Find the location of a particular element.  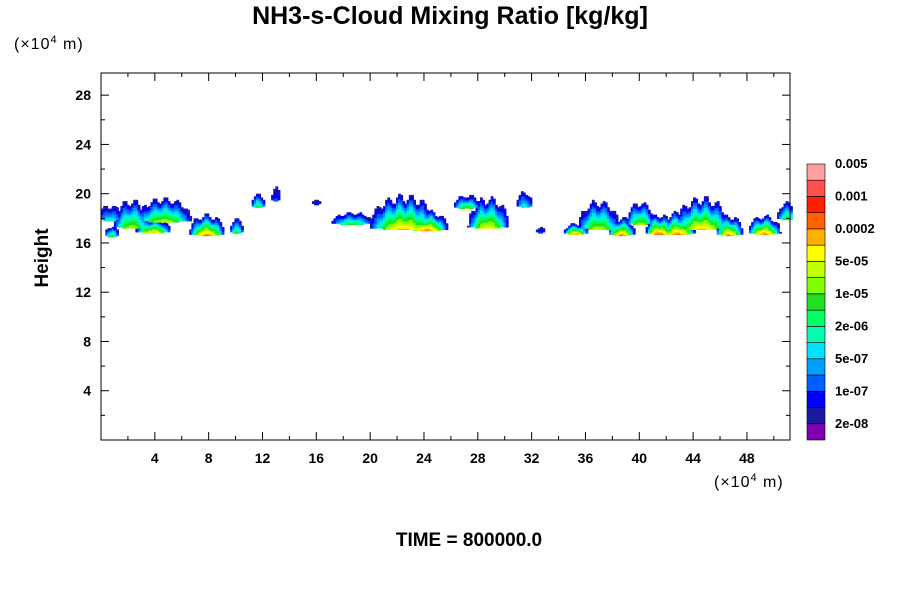

y-tick-label: 8 is located at coordinates (87, 341).